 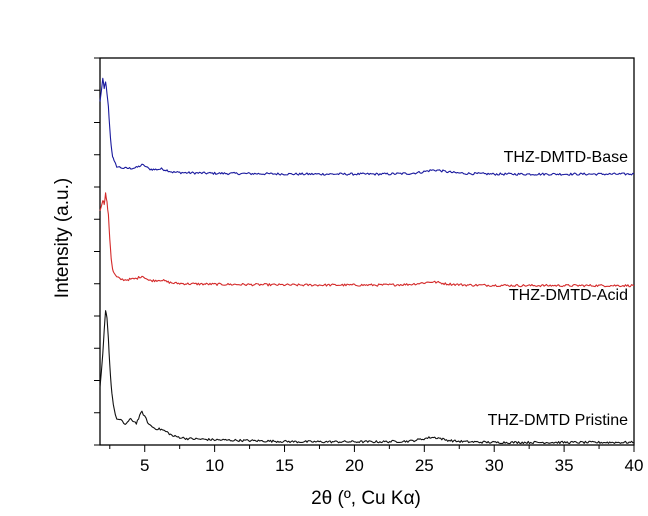 I want to click on x-axis-title: 2θ (º, Cu Kα), so click(x=366, y=498).